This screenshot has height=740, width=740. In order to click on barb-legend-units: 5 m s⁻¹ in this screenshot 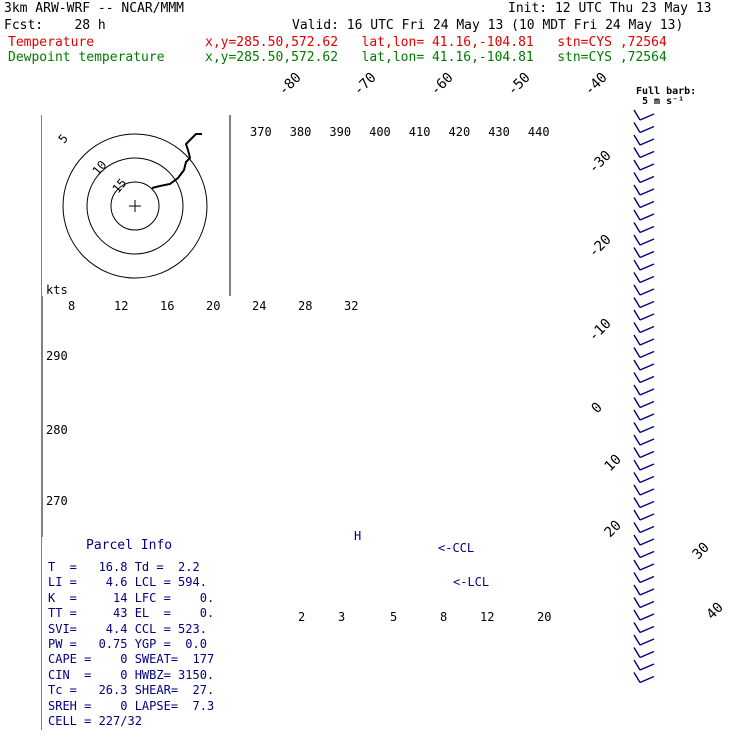, I will do `click(663, 101)`.